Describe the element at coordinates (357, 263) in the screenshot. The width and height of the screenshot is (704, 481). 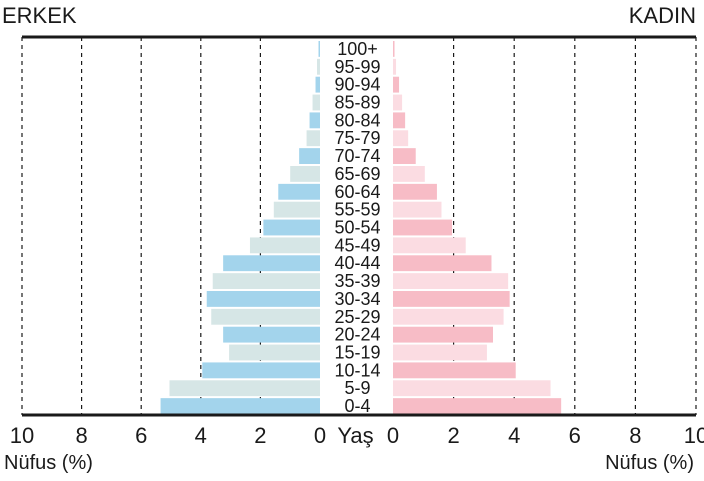
I see `age-label-40-44: 40-44` at that location.